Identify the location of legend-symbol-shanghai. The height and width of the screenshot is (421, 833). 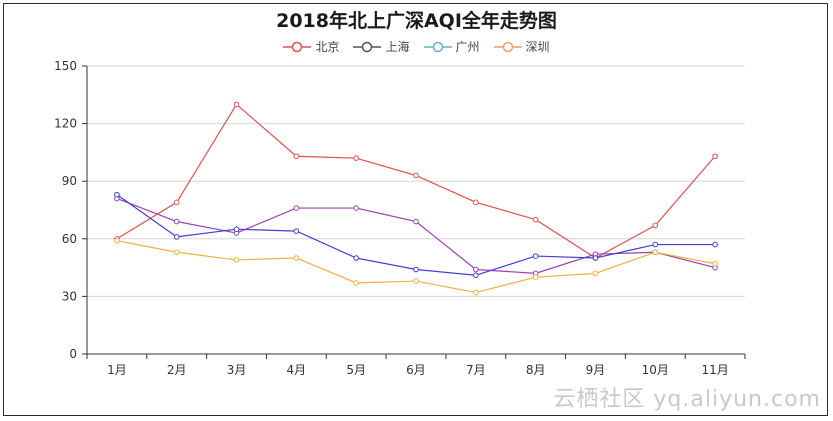
(367, 46).